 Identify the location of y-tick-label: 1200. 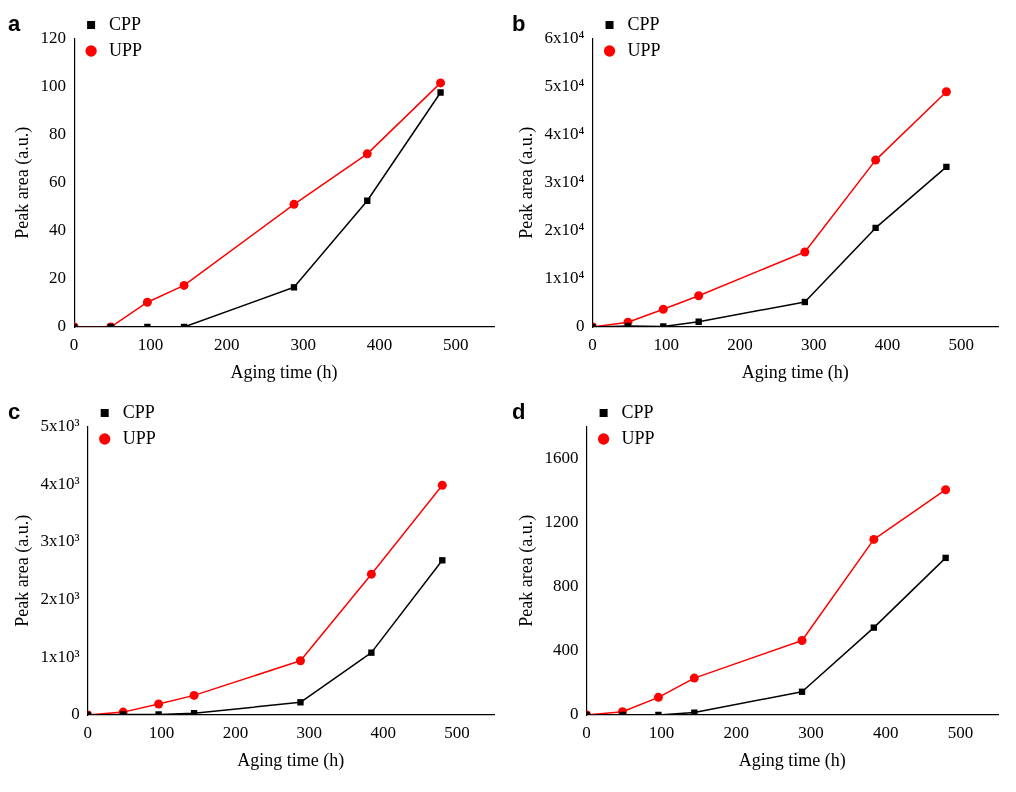
(561, 522).